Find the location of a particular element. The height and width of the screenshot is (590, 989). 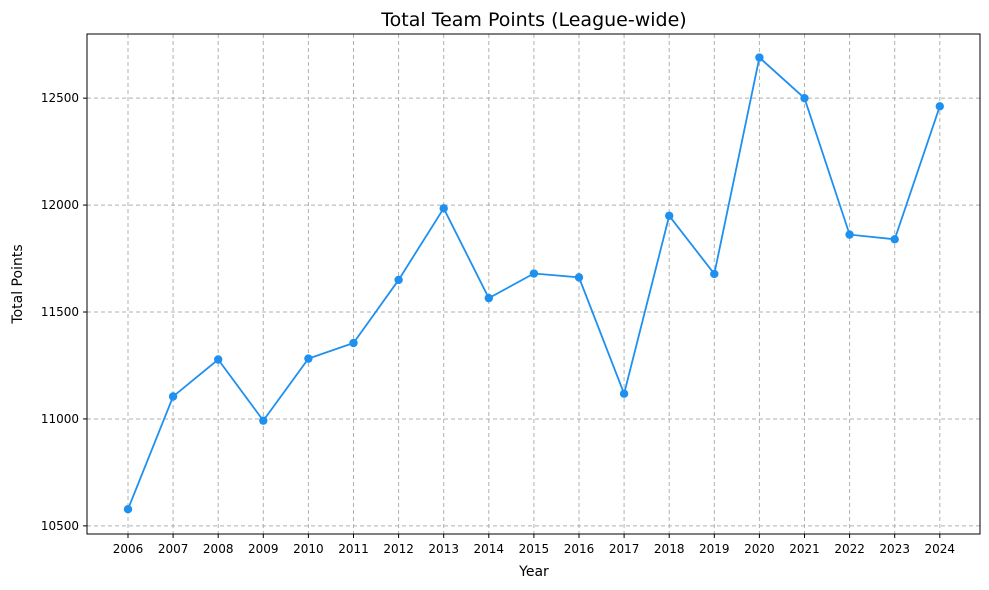

y-tick-label: 11000 is located at coordinates (60, 419).